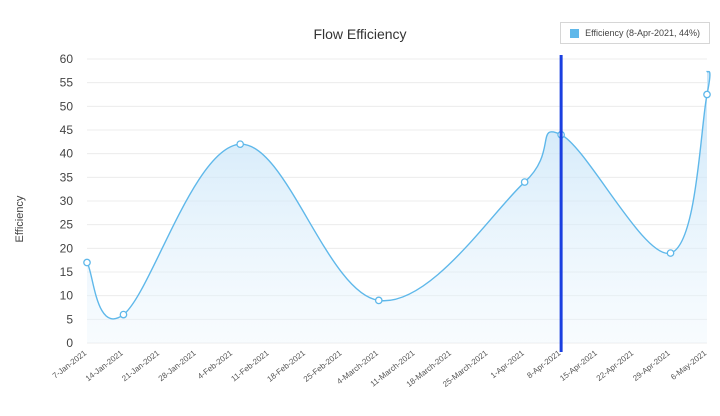 This screenshot has height=416, width=720. Describe the element at coordinates (360, 34) in the screenshot. I see `chart-title: Flow Efficiency` at that location.